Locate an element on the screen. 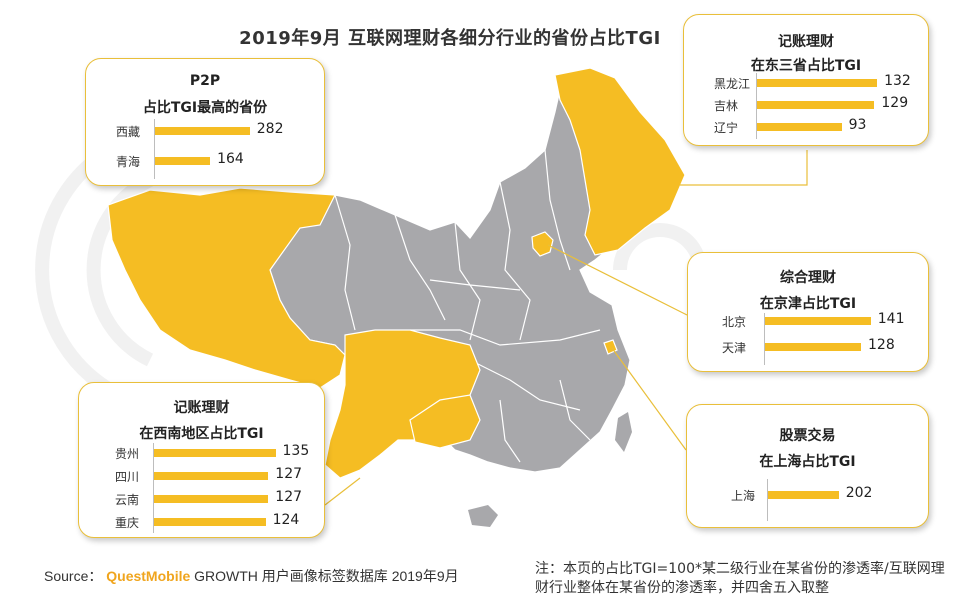 This screenshot has width=960, height=598. bar-row: 辽宁 93 is located at coordinates (806, 127).